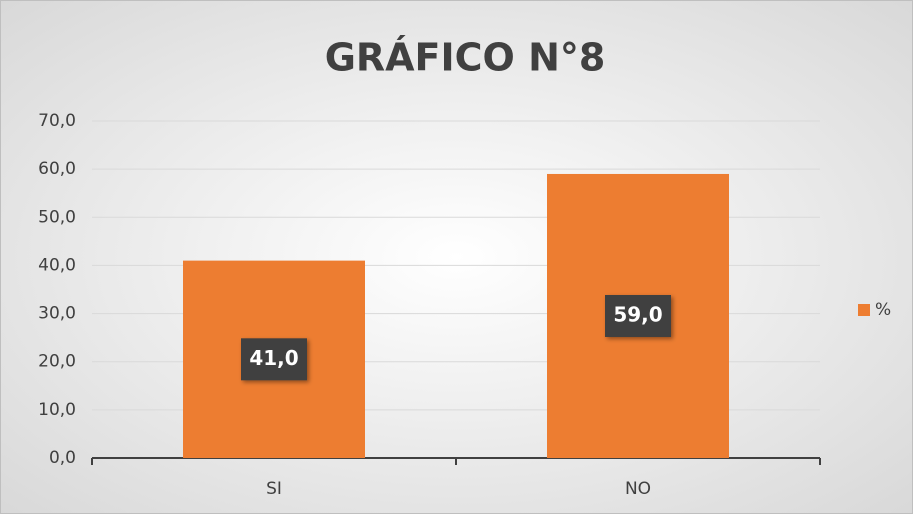 The height and width of the screenshot is (514, 913). What do you see at coordinates (864, 310) in the screenshot?
I see `legend-swatch` at bounding box center [864, 310].